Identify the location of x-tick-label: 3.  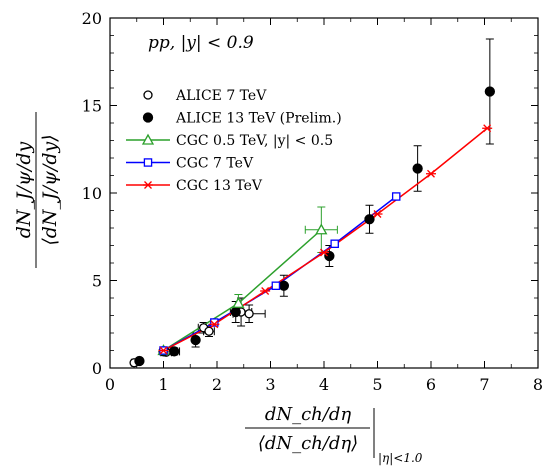
(270, 384).